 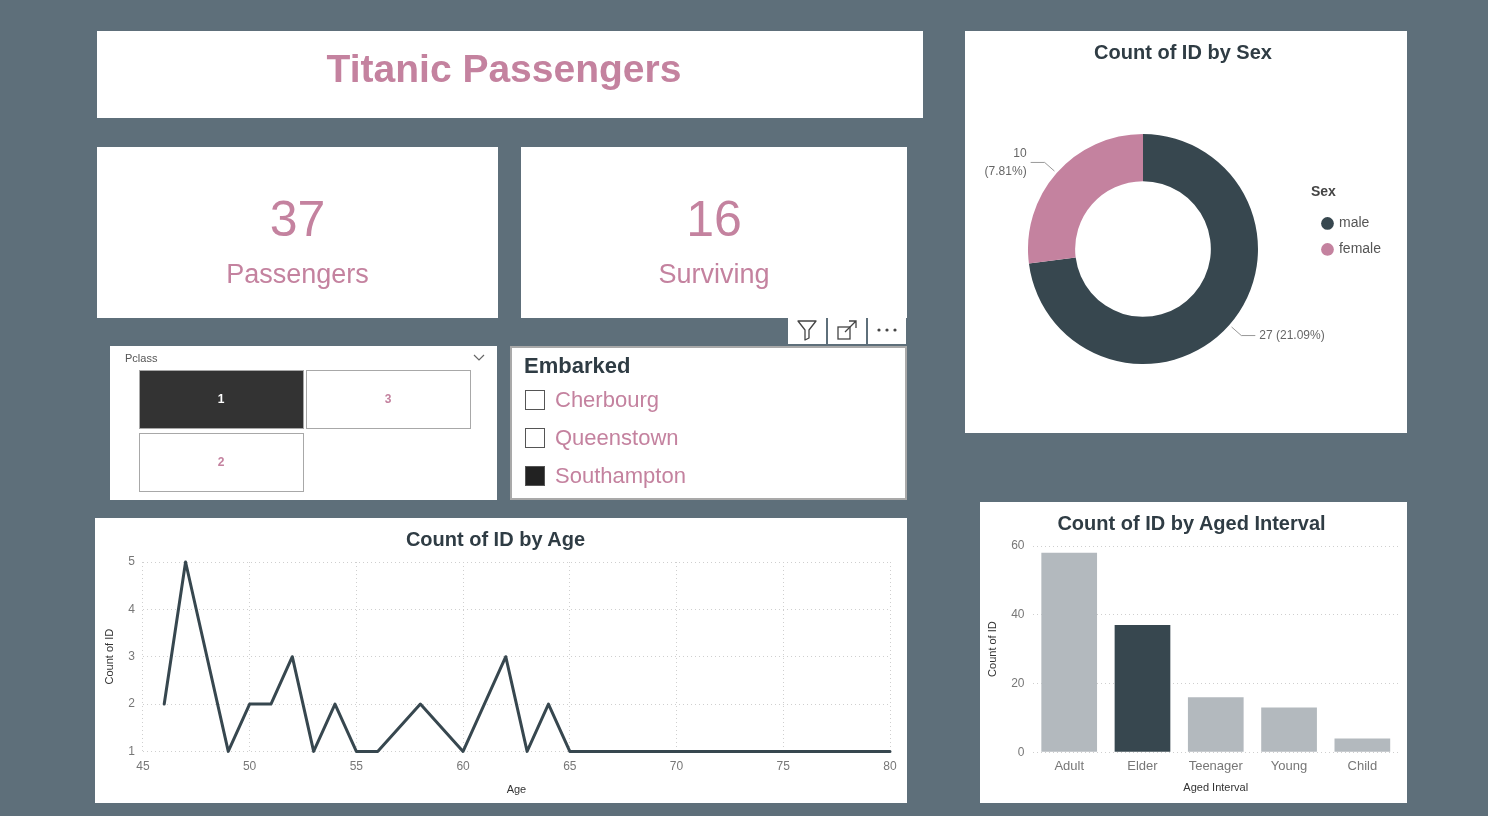 I want to click on text: Embarked, so click(x=577, y=366).